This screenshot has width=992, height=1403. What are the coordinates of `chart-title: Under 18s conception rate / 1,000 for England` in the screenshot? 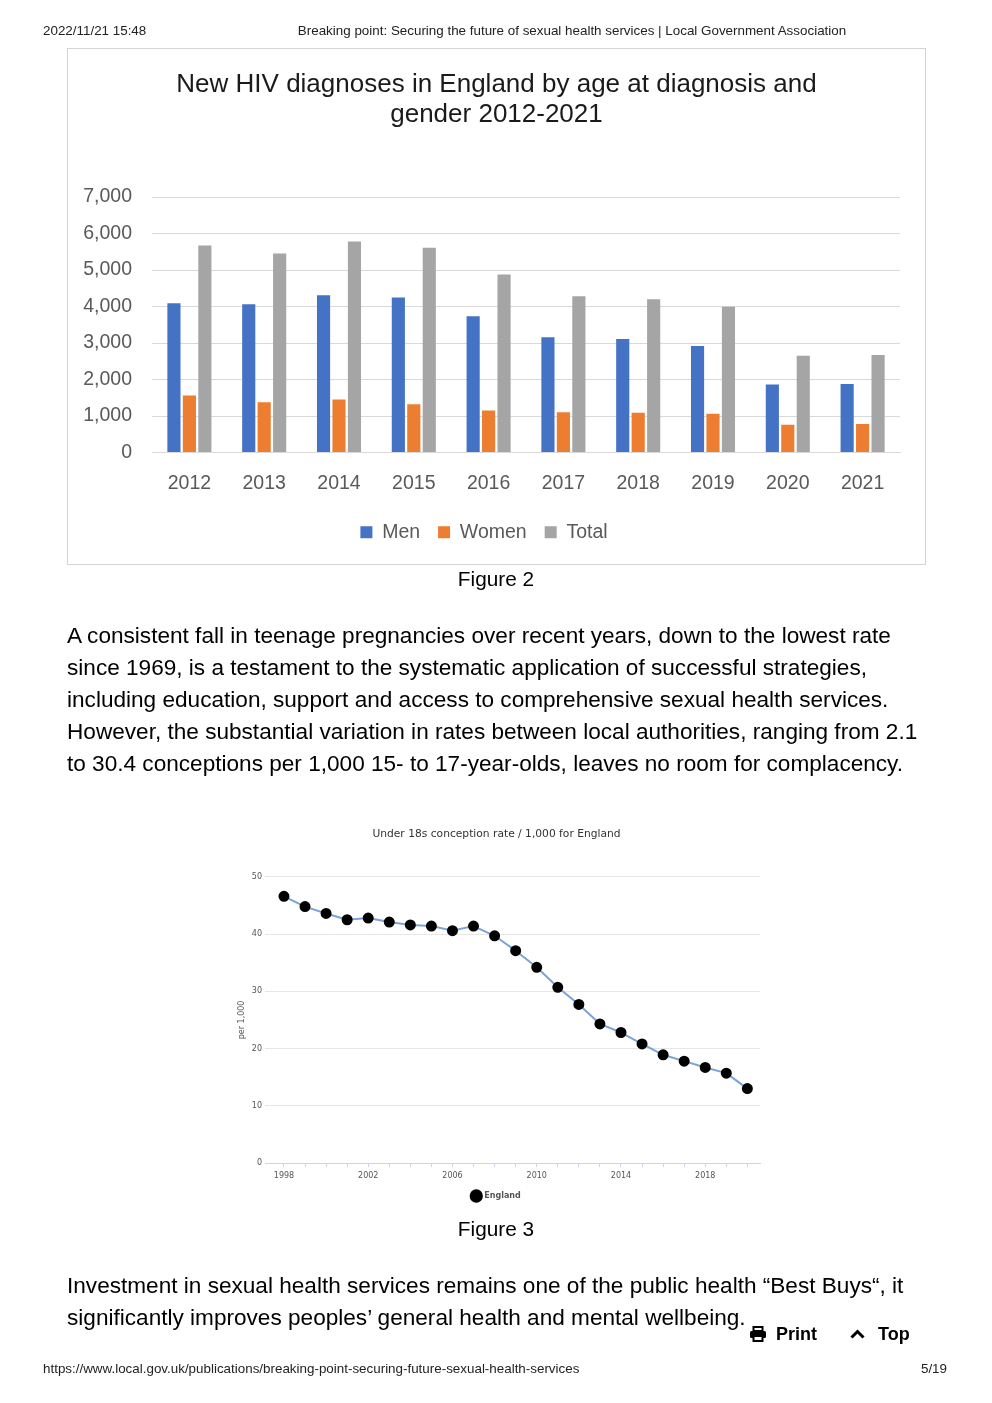 It's located at (496, 834).